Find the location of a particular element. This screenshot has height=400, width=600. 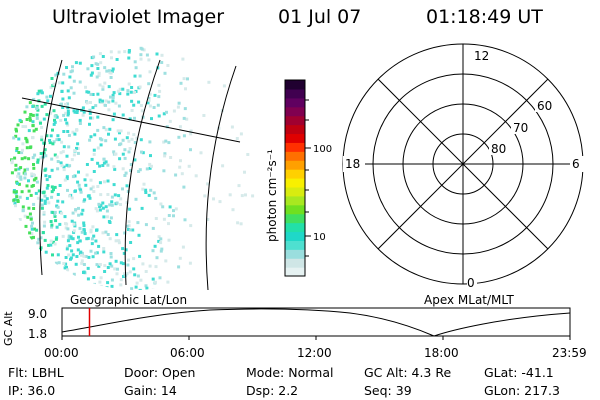

mlat-label-80: 80 is located at coordinates (498, 149).